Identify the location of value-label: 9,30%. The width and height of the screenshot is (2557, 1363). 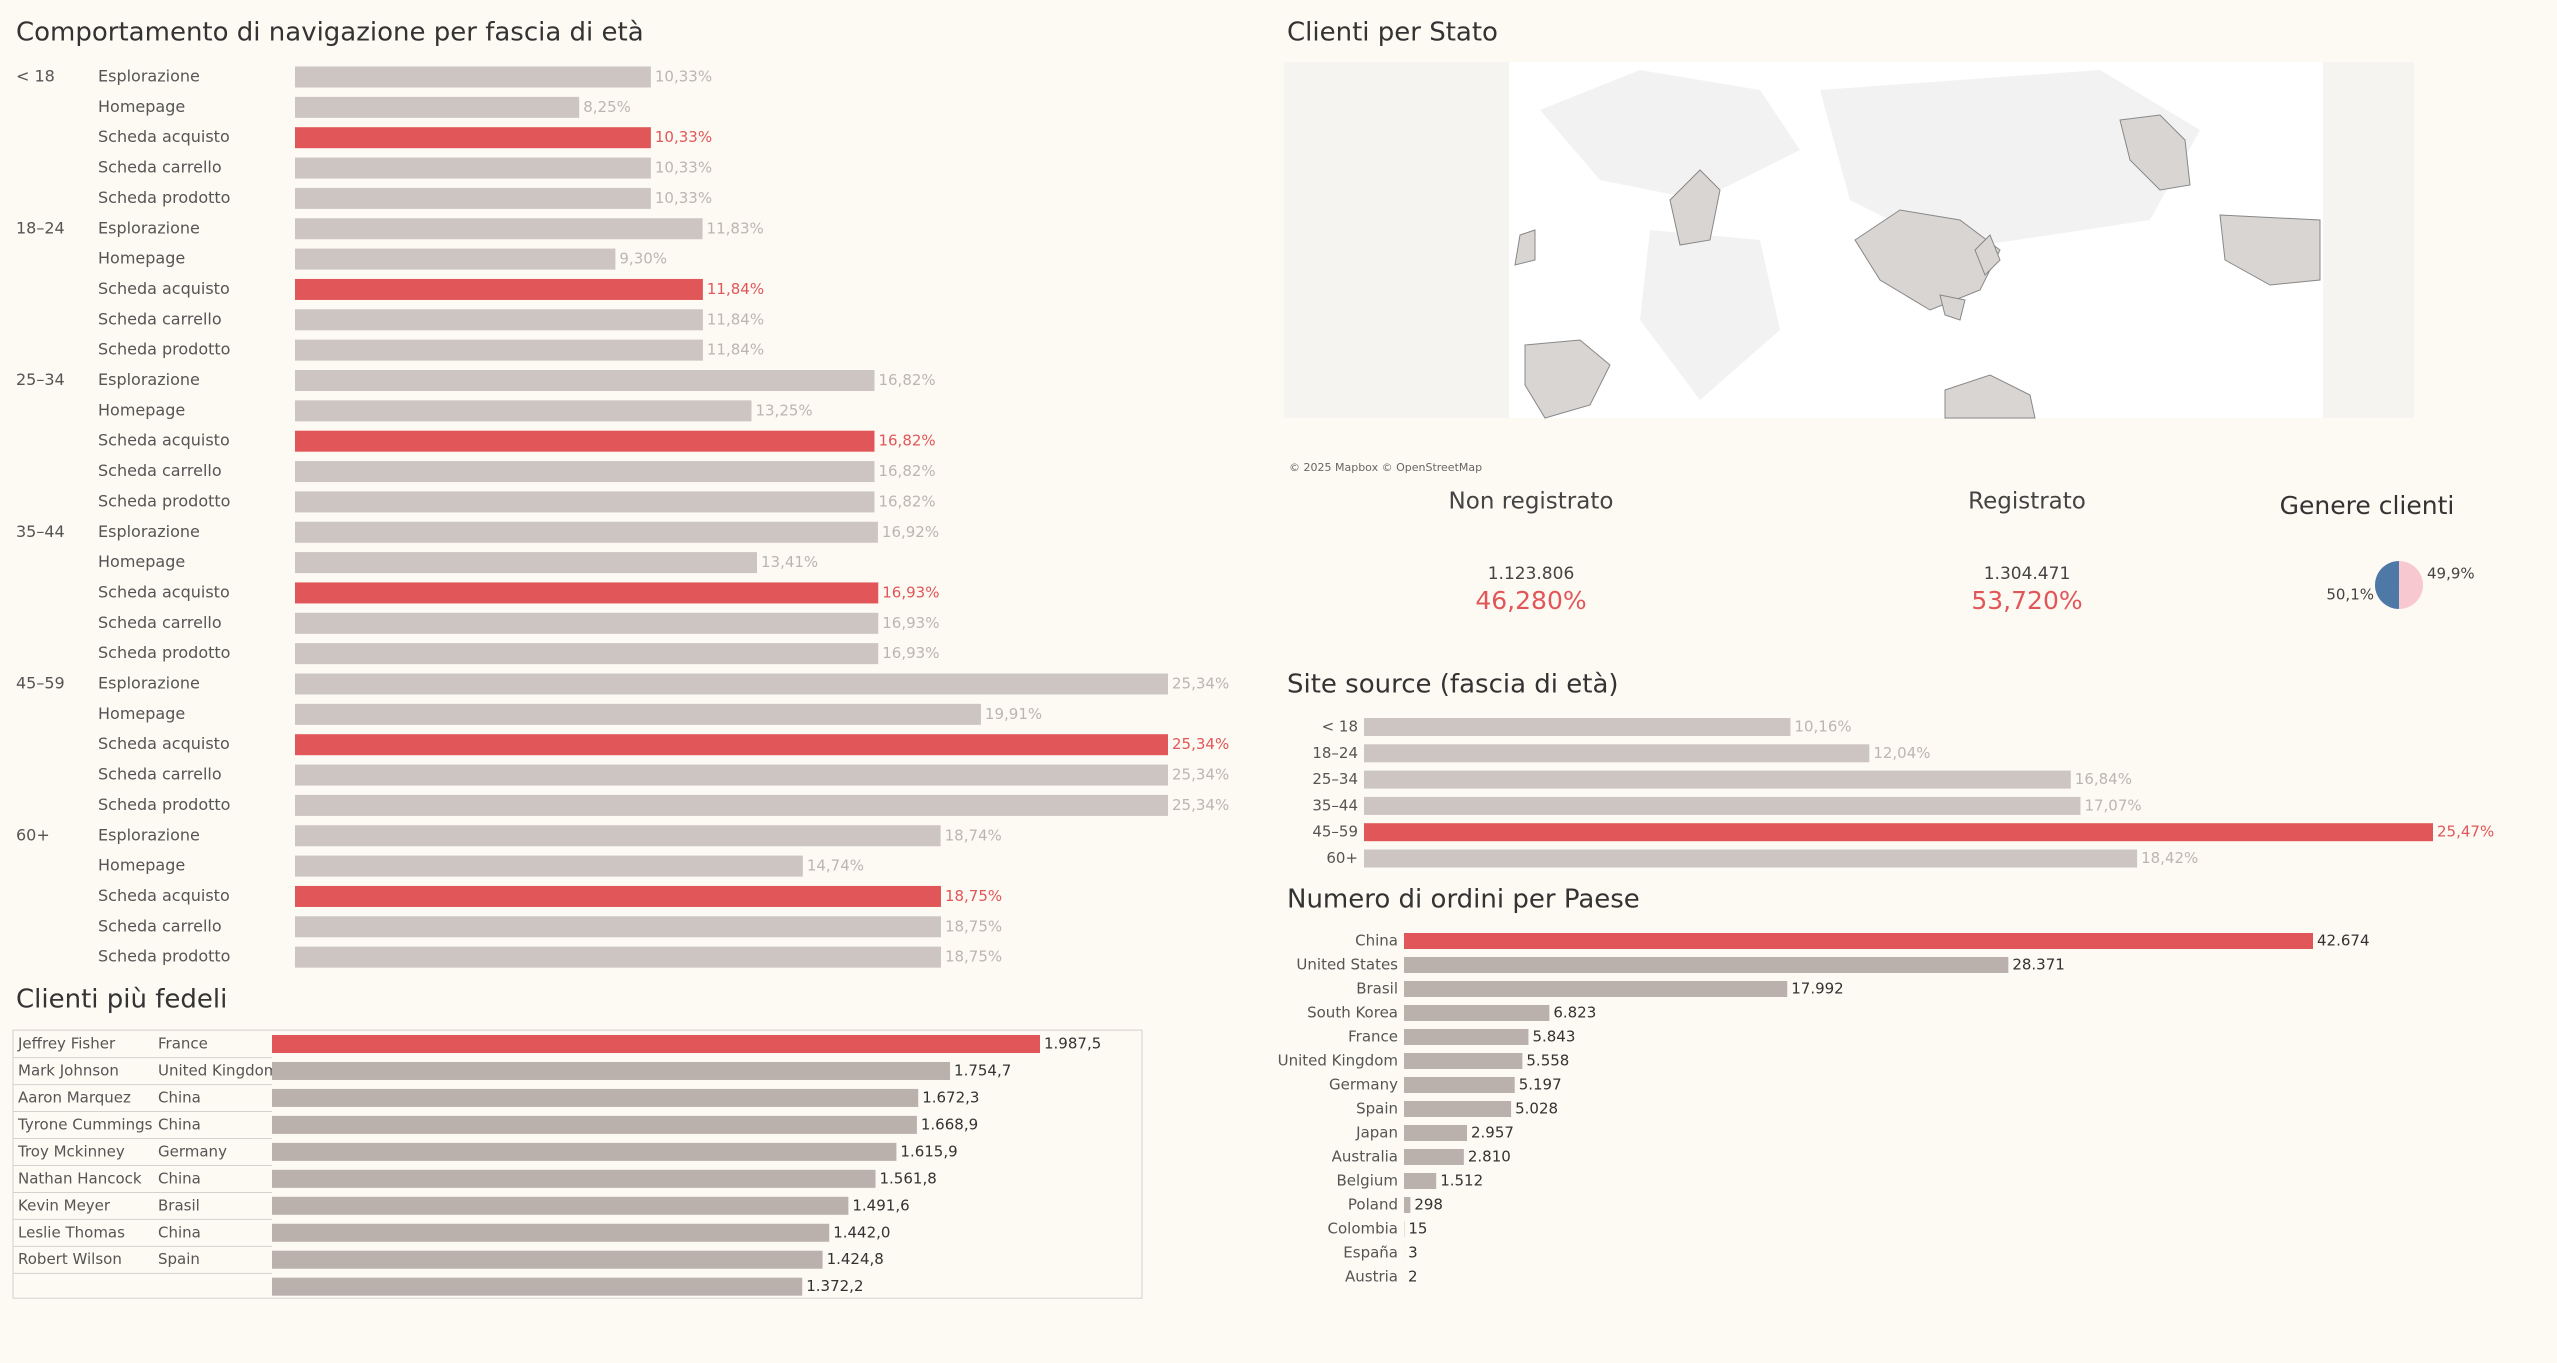
(643, 259).